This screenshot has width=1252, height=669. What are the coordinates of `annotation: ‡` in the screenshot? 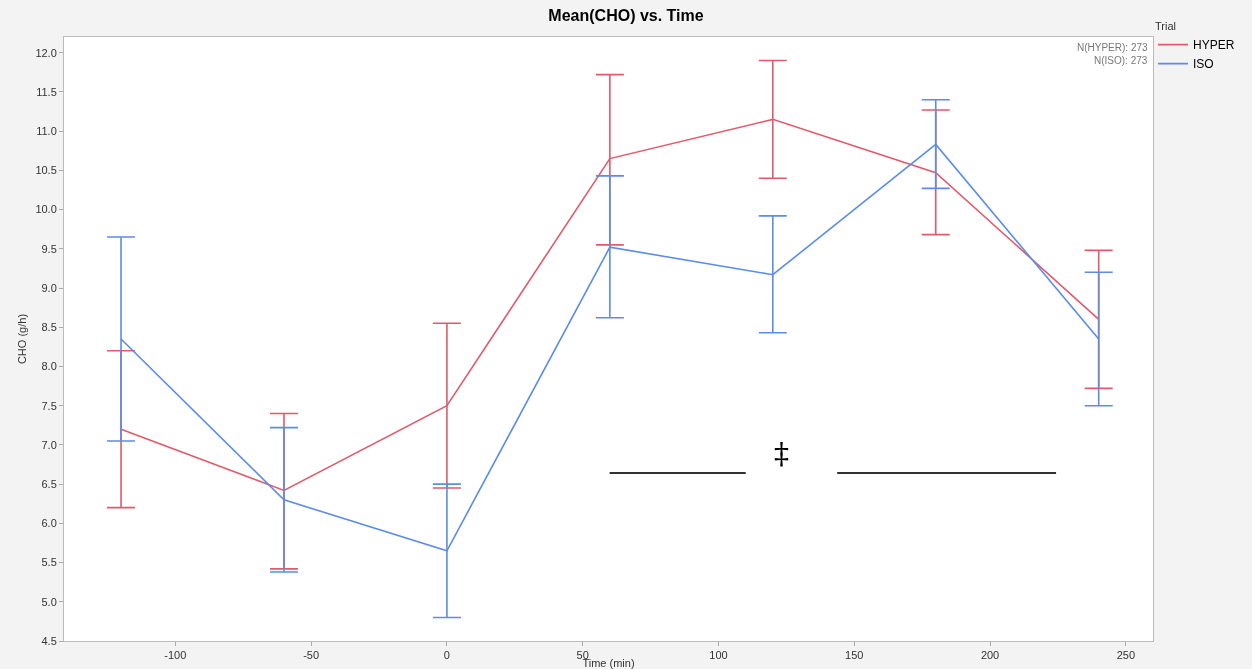 It's located at (781, 453).